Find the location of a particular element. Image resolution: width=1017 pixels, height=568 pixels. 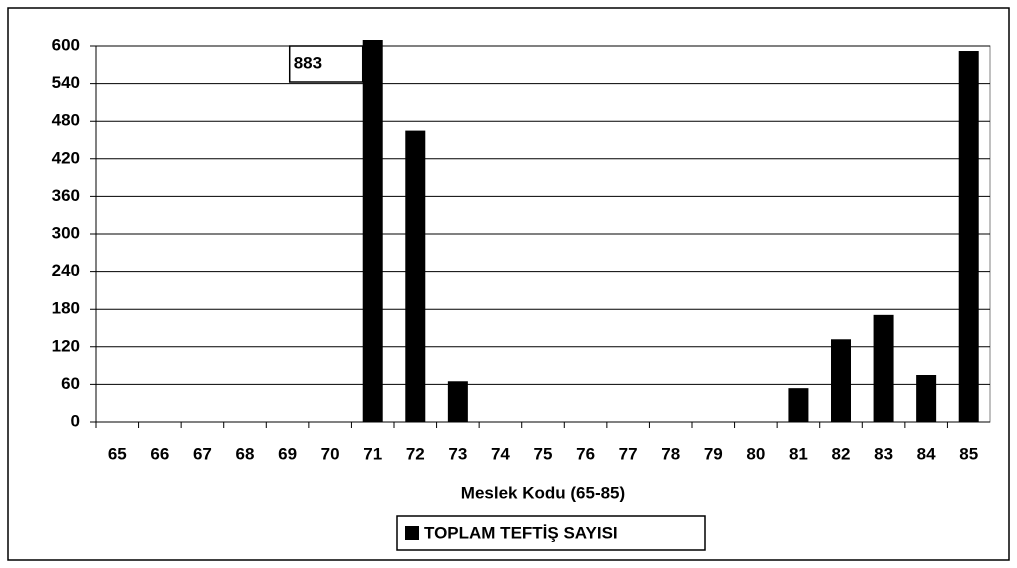

x-tick-label: 67 is located at coordinates (202, 453).